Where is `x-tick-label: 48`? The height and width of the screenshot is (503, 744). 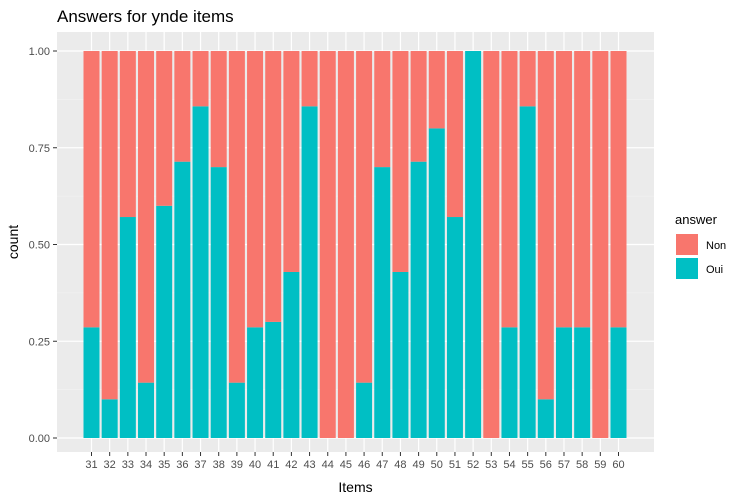 x-tick-label: 48 is located at coordinates (400, 465).